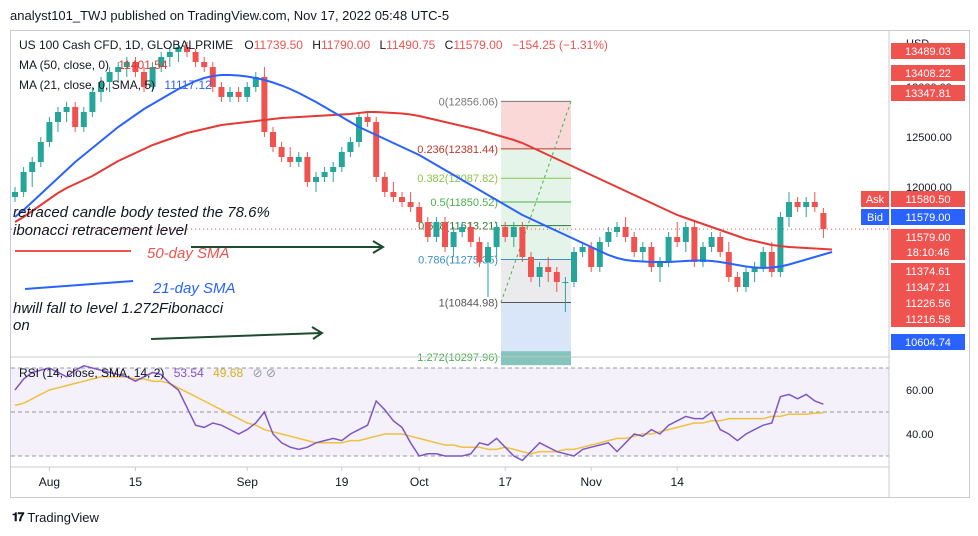 The height and width of the screenshot is (536, 978). What do you see at coordinates (468, 304) in the screenshot?
I see `fib-level-label: 1(10844.98)` at bounding box center [468, 304].